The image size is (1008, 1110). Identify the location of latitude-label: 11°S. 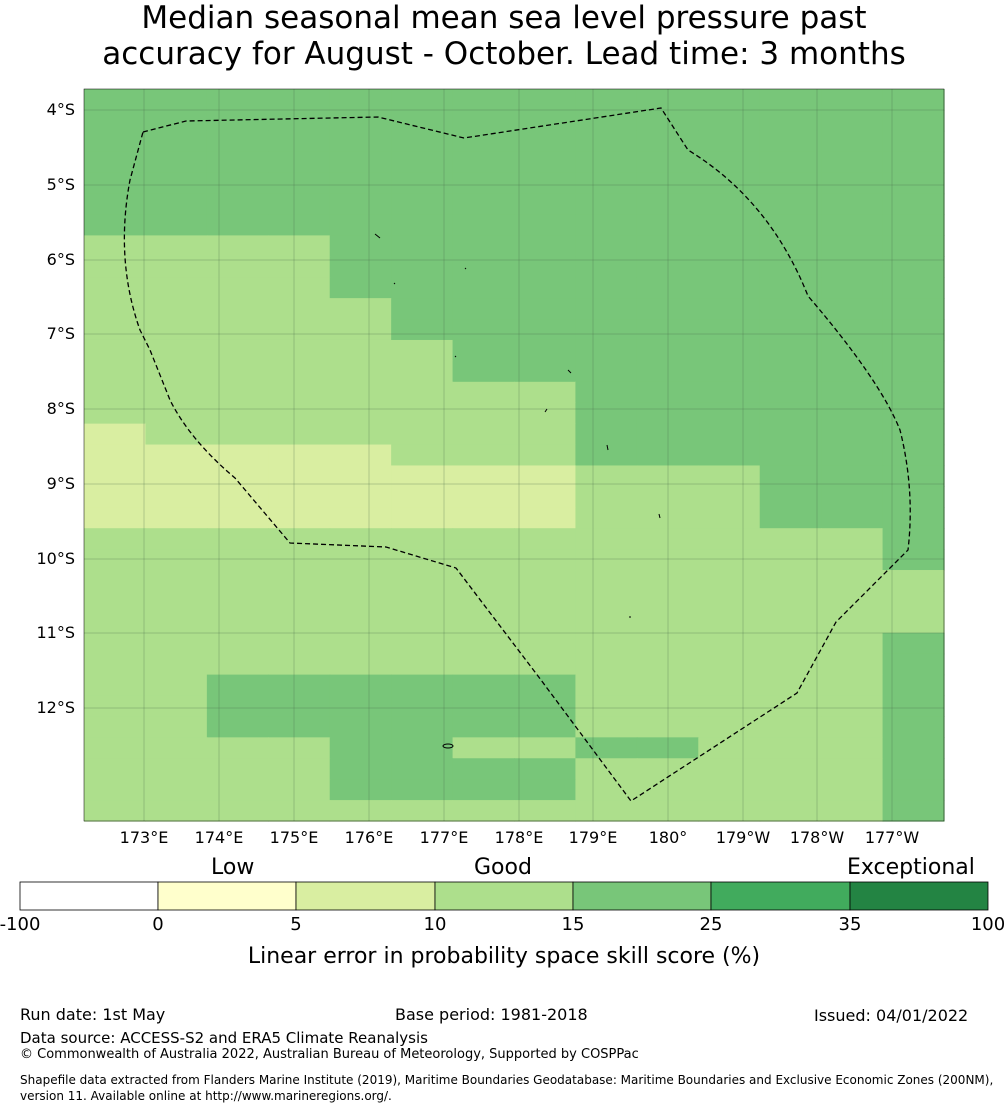
(55, 632).